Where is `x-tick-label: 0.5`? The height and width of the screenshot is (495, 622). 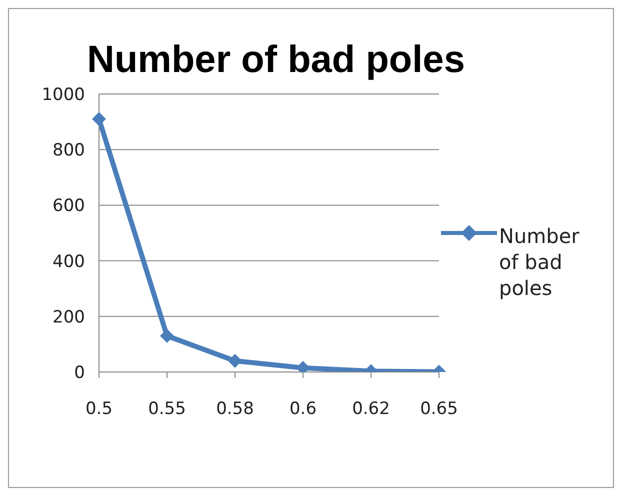 x-tick-label: 0.5 is located at coordinates (99, 409).